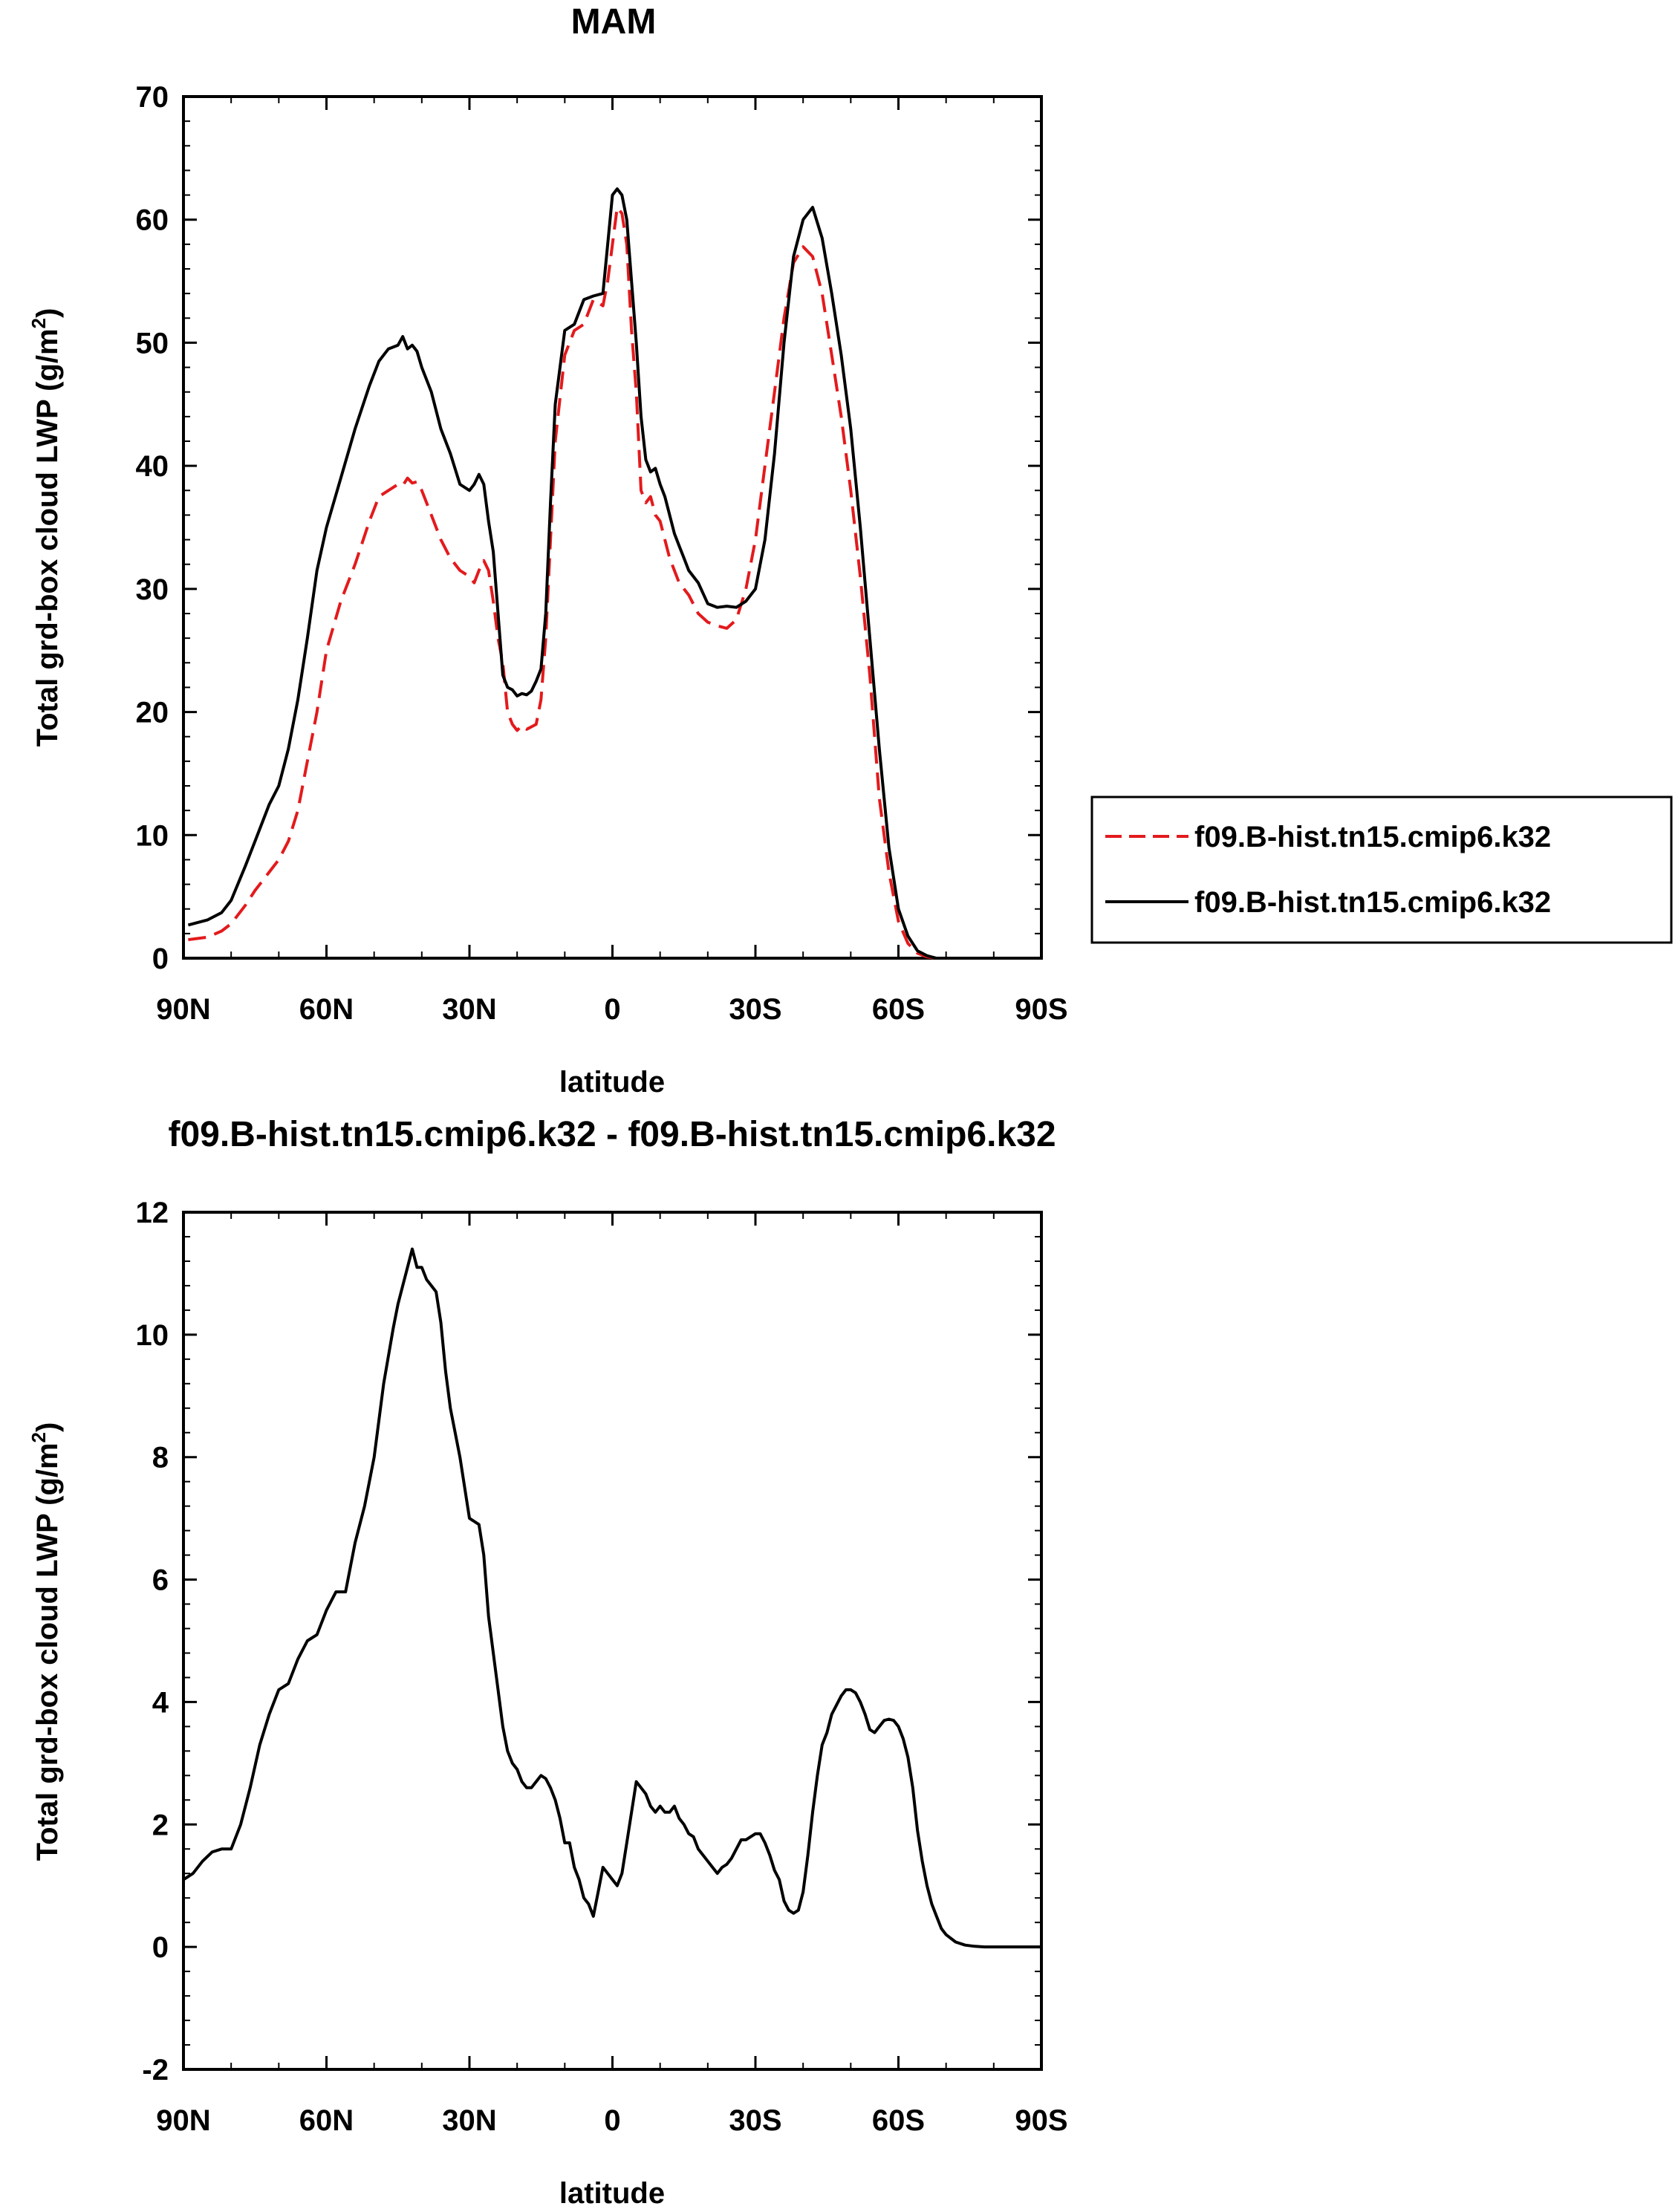  I want to click on top-y-tick-label: 70, so click(152, 97).